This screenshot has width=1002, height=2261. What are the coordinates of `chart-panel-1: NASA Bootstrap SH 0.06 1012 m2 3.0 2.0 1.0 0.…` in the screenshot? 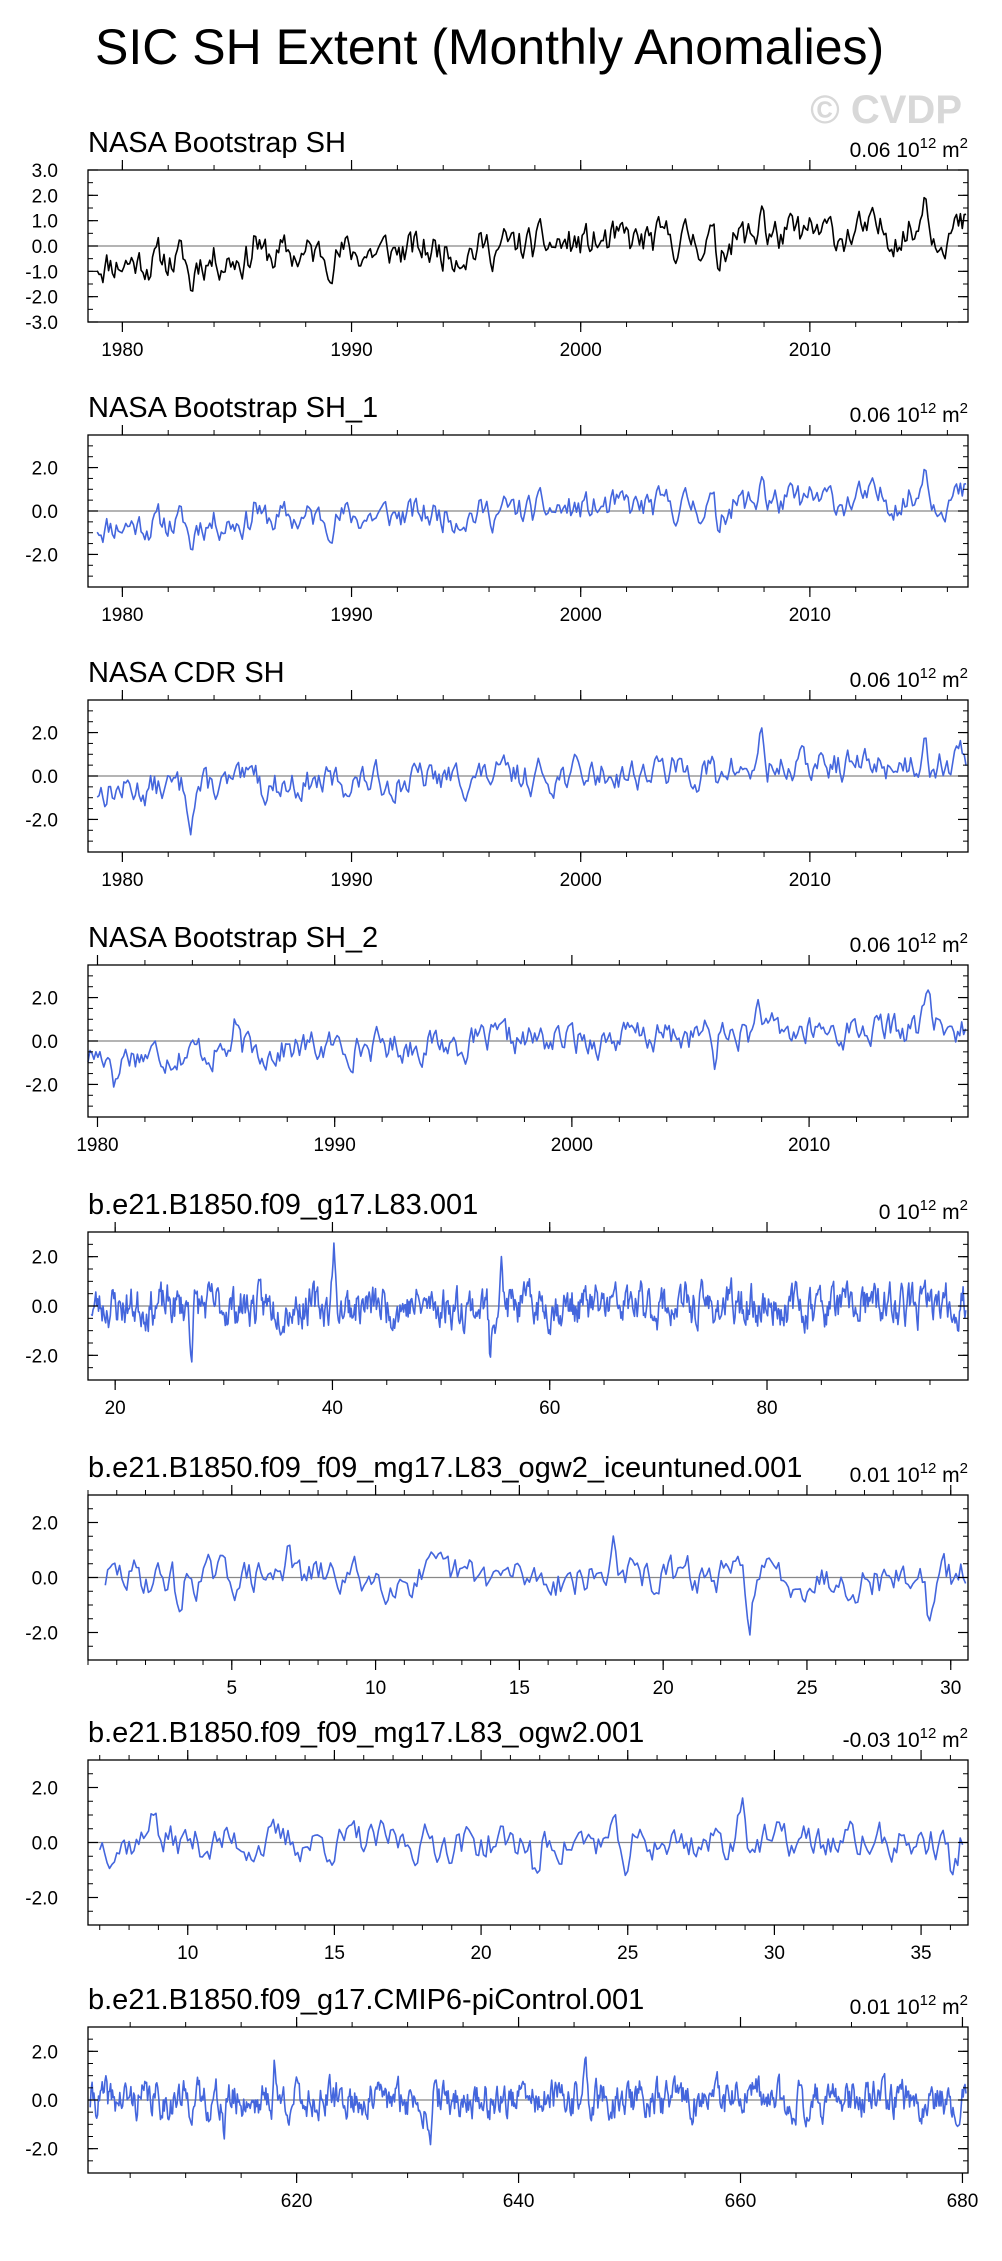 It's located at (497, 244).